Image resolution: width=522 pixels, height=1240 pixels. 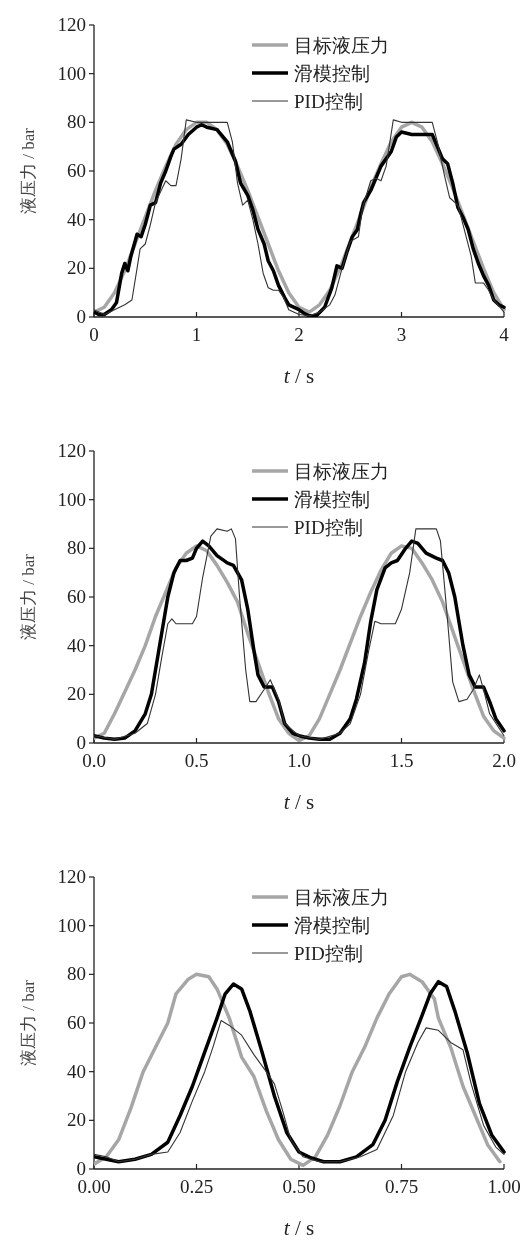 What do you see at coordinates (196, 760) in the screenshot?
I see `x-tick-label: 0.5` at bounding box center [196, 760].